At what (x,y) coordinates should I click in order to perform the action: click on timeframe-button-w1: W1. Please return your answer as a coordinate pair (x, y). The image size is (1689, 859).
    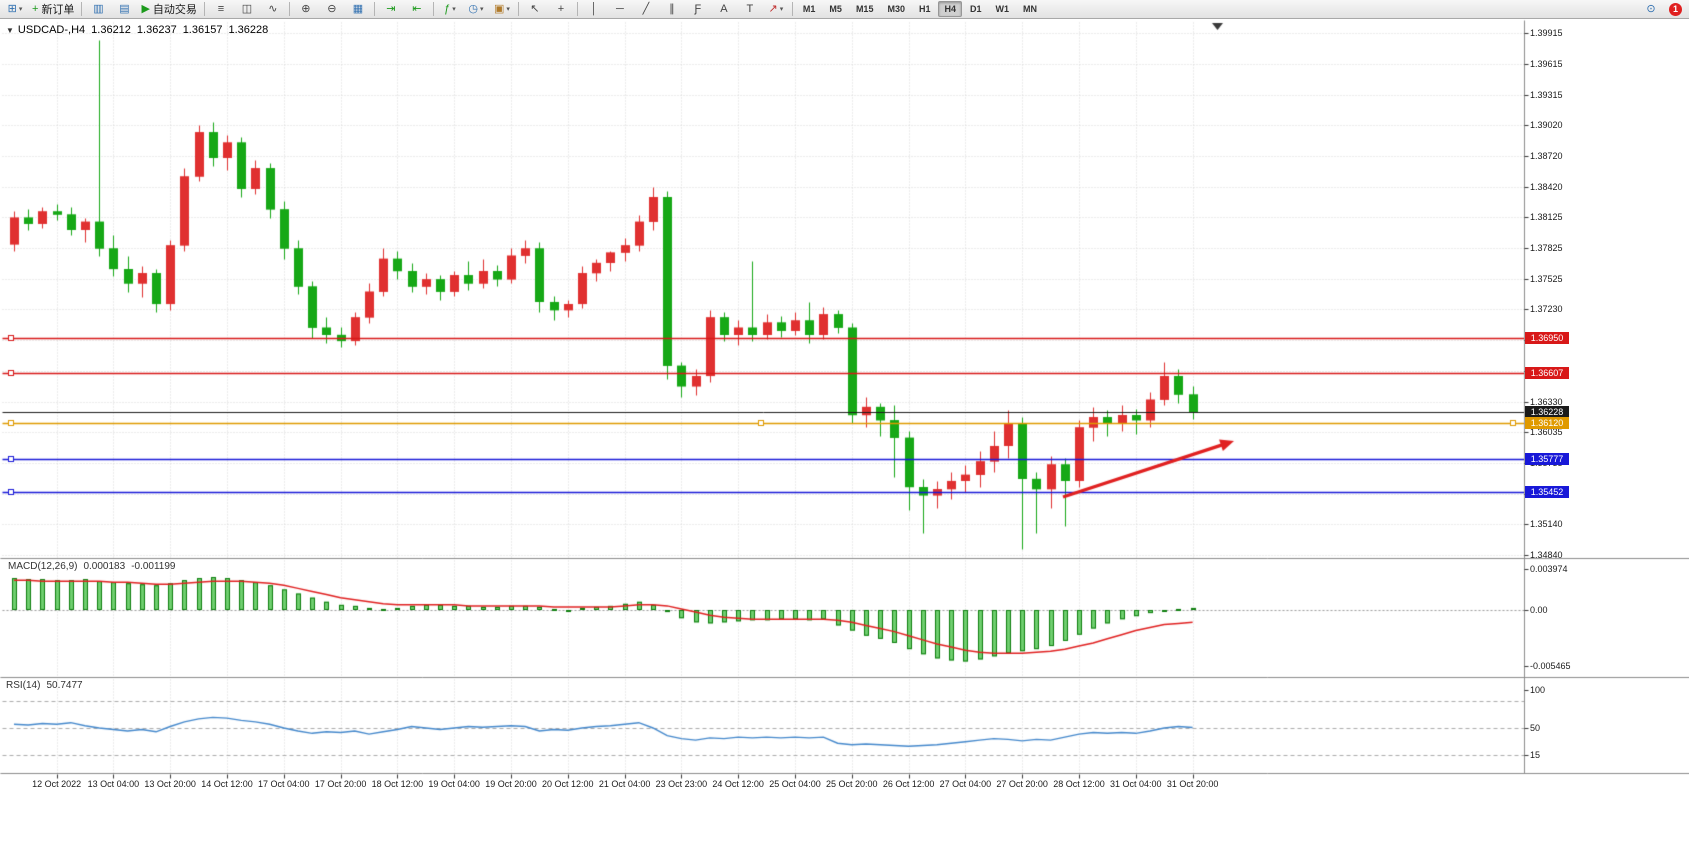
    Looking at the image, I should click on (1002, 9).